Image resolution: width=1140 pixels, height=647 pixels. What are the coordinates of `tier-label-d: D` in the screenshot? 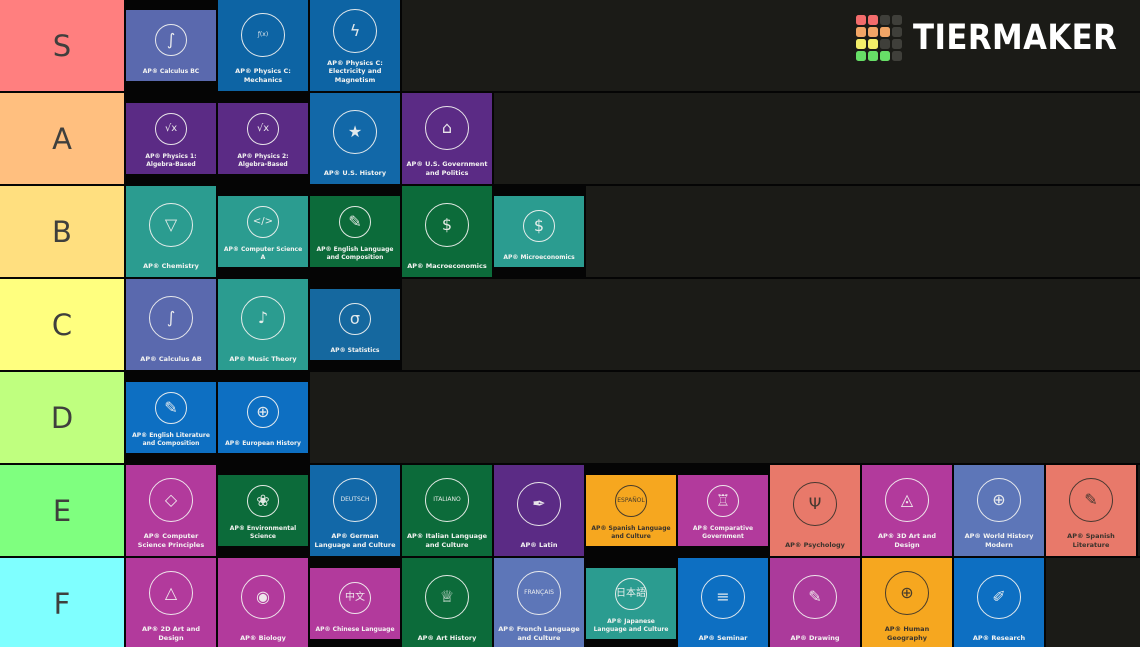 It's located at (62, 417).